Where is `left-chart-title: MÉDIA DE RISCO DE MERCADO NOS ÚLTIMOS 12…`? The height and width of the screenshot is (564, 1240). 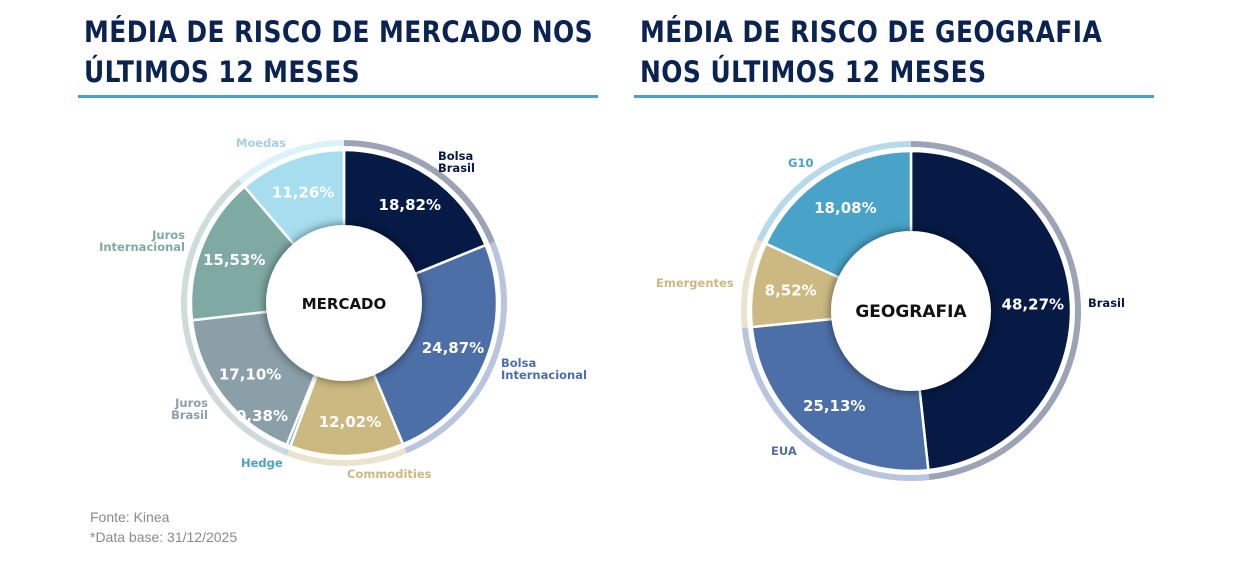 left-chart-title: MÉDIA DE RISCO DE MERCADO NOS ÚLTIMOS 12… is located at coordinates (338, 52).